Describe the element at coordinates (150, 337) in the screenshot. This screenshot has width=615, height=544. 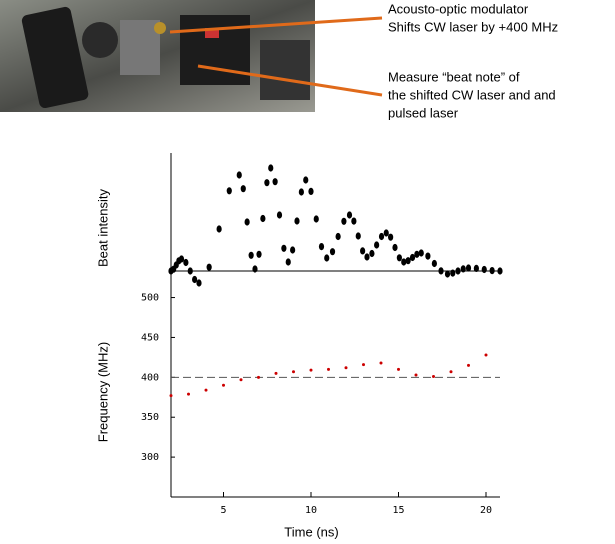
I see `y-tick-label: 450` at that location.